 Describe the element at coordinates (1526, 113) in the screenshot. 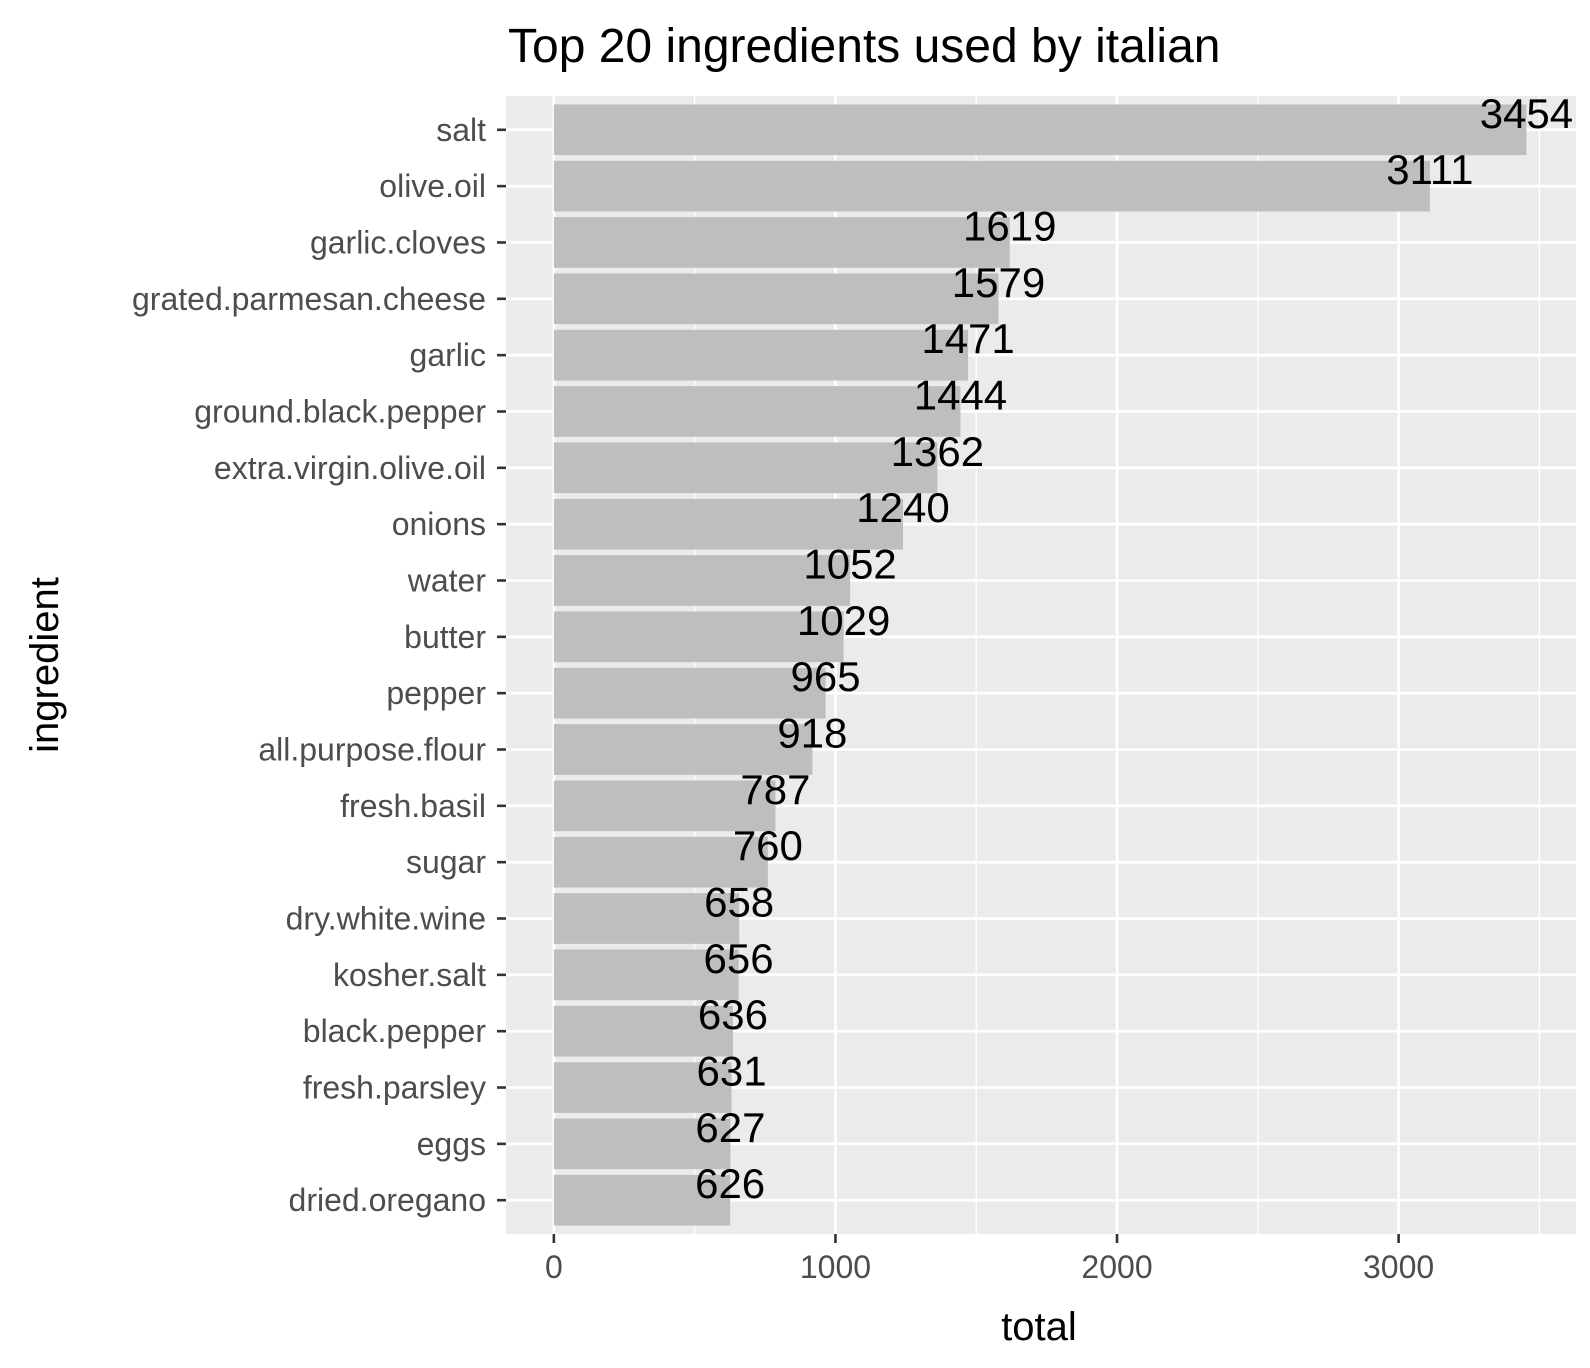

I see `data-label: 3454` at that location.